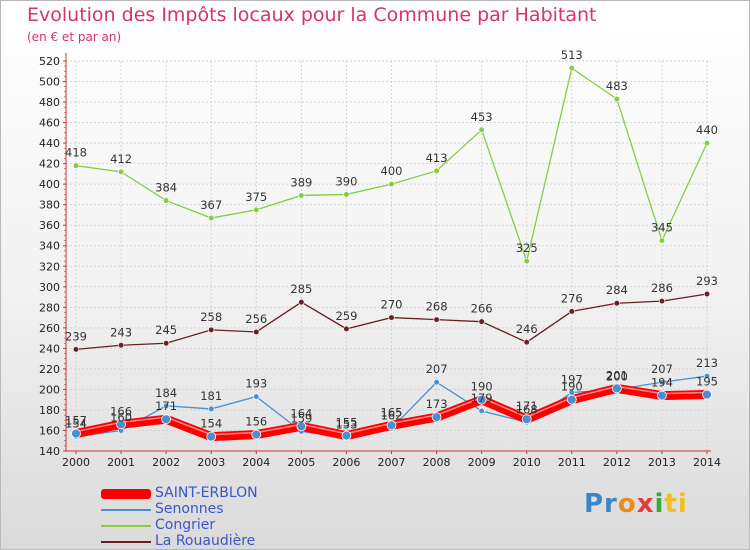 The height and width of the screenshot is (550, 750). What do you see at coordinates (49, 102) in the screenshot?
I see `y-tick-label: 480` at bounding box center [49, 102].